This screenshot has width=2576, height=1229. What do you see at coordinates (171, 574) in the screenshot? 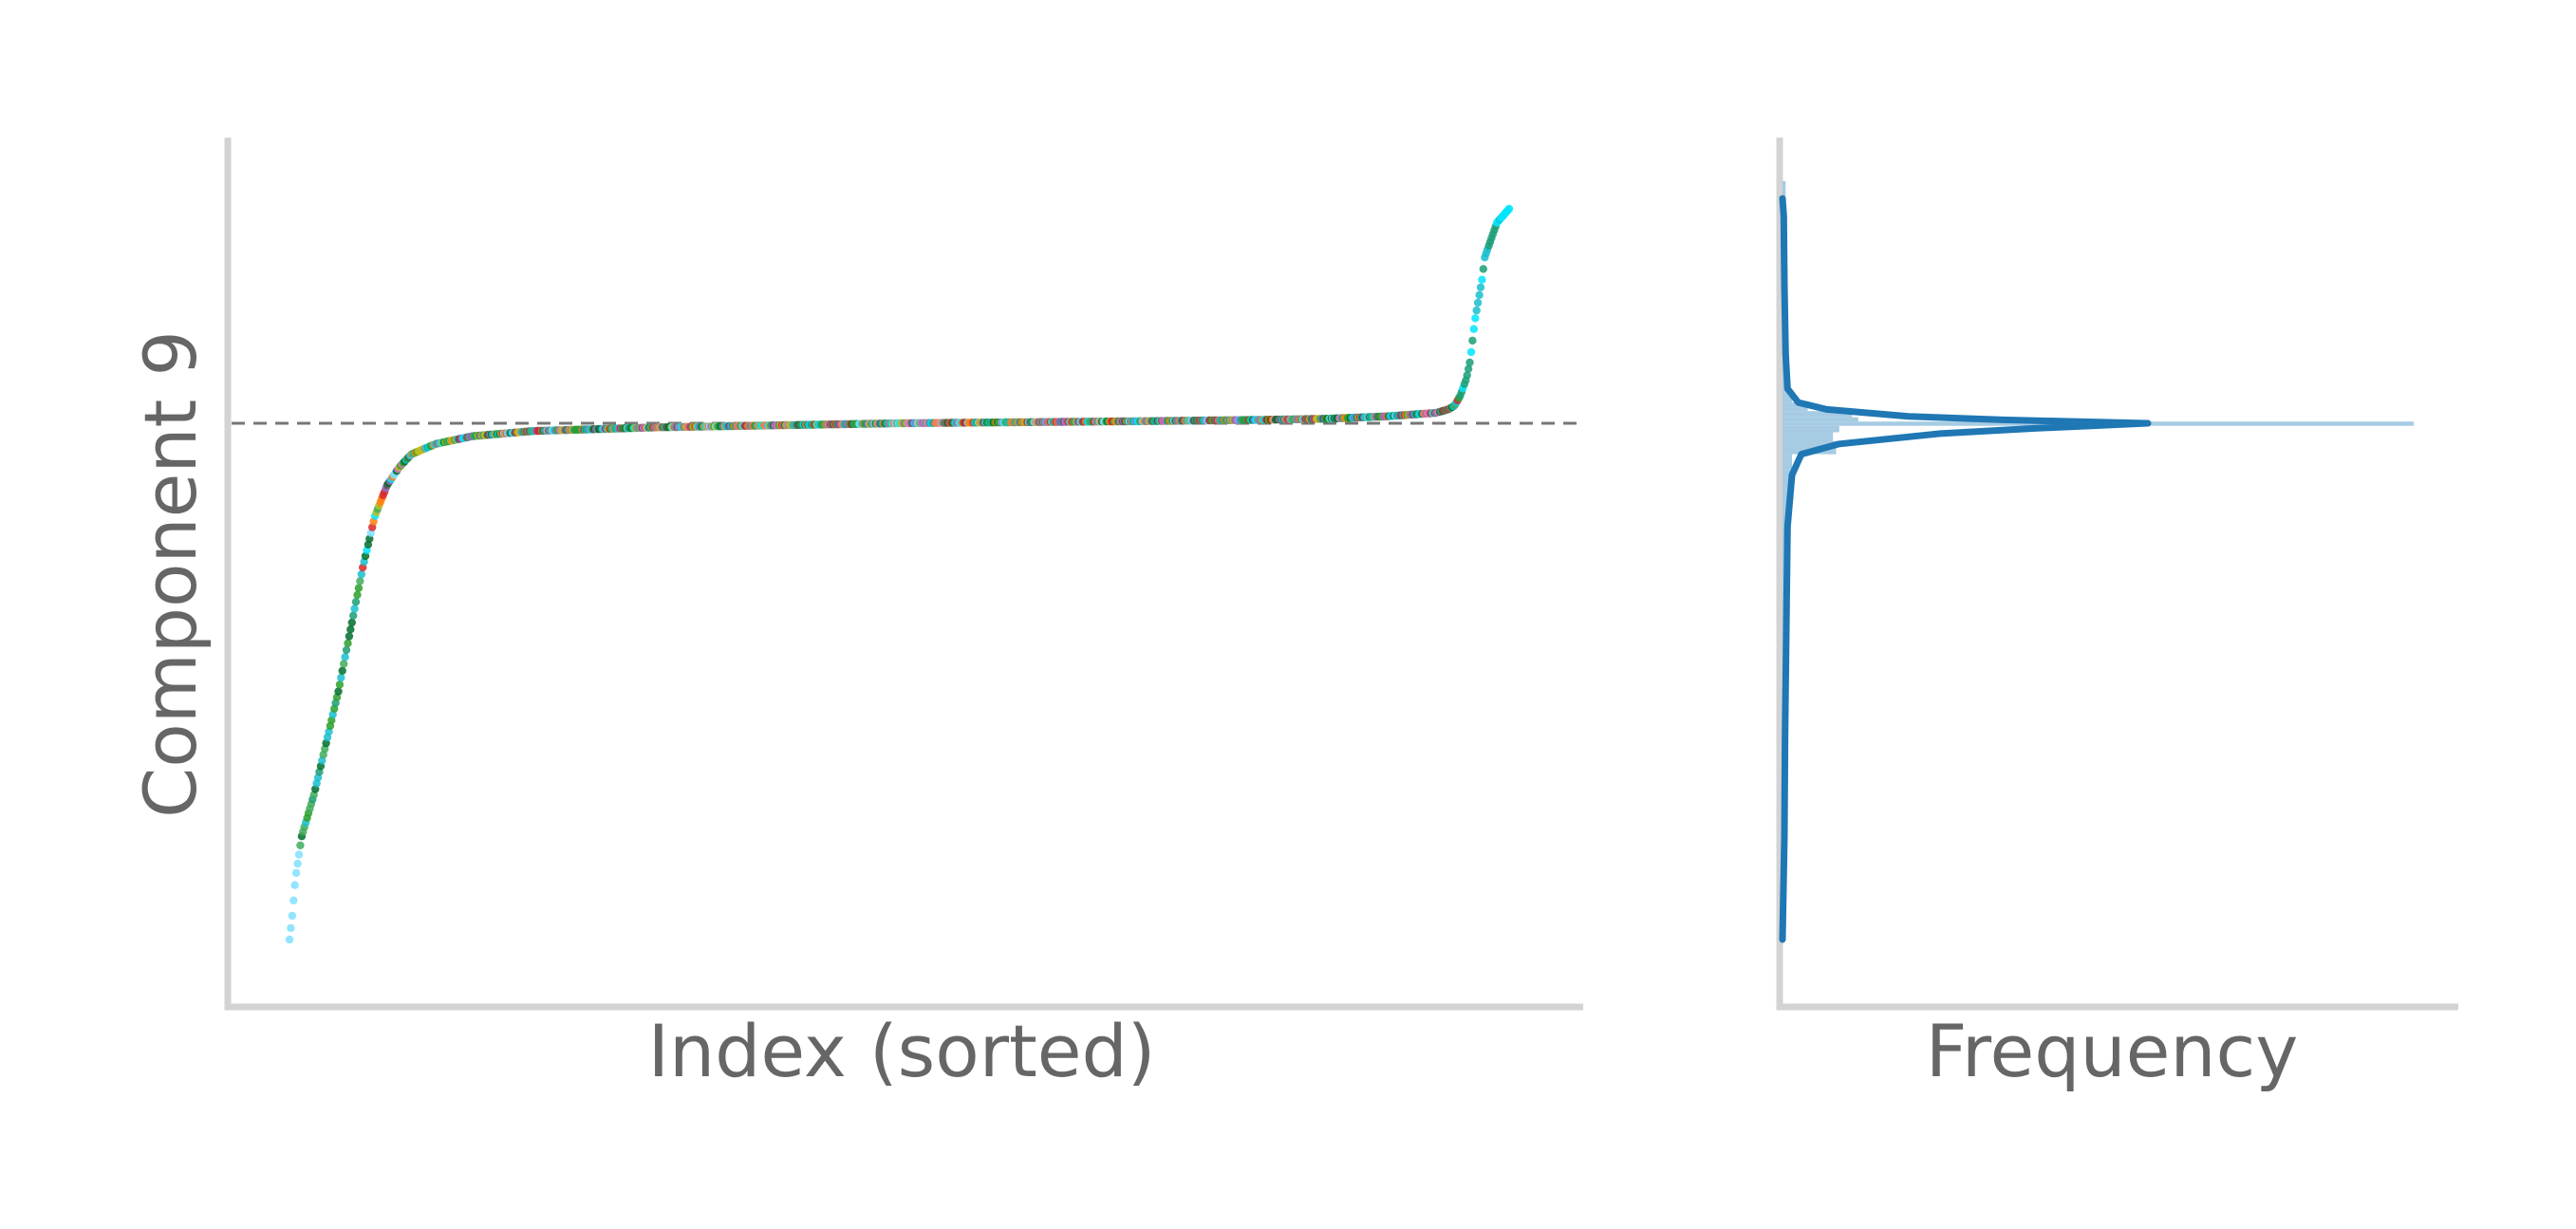
I see `y-axis-label-component: Component 9` at bounding box center [171, 574].